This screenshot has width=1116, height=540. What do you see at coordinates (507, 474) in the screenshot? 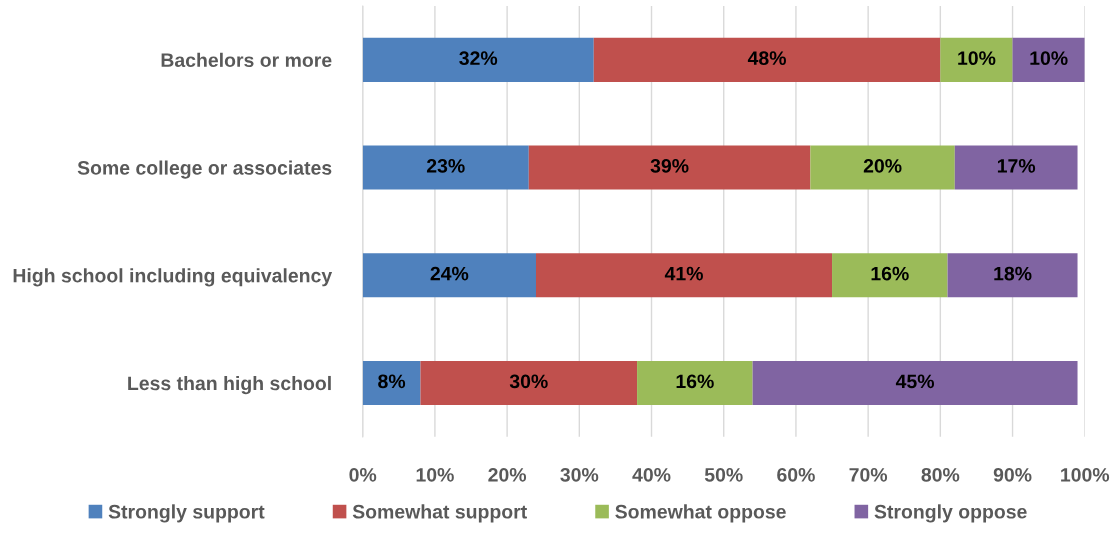
I see `x-tick-label: 20%` at bounding box center [507, 474].